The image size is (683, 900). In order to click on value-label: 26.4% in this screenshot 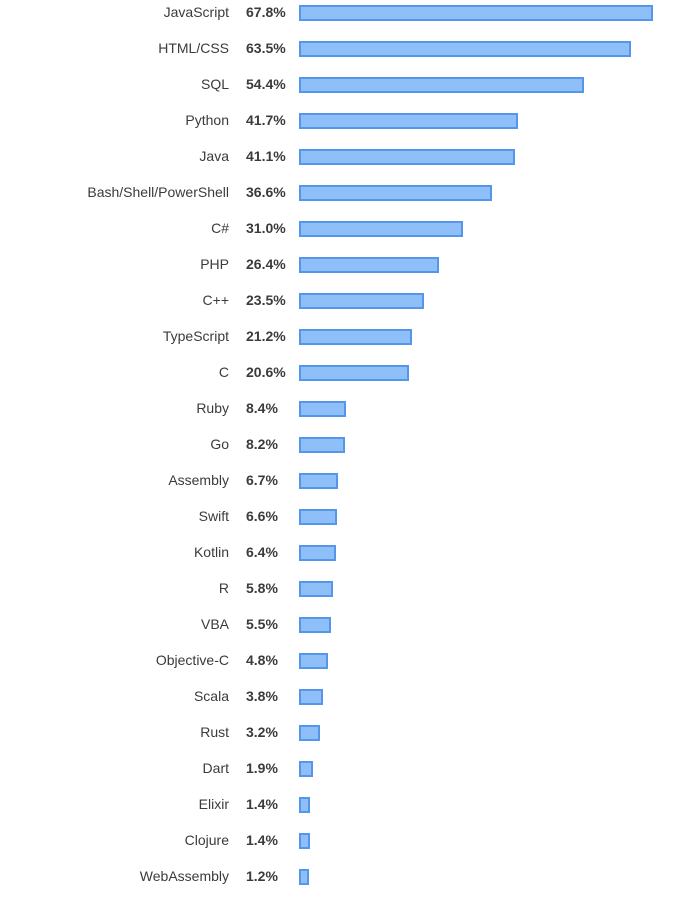, I will do `click(266, 264)`.